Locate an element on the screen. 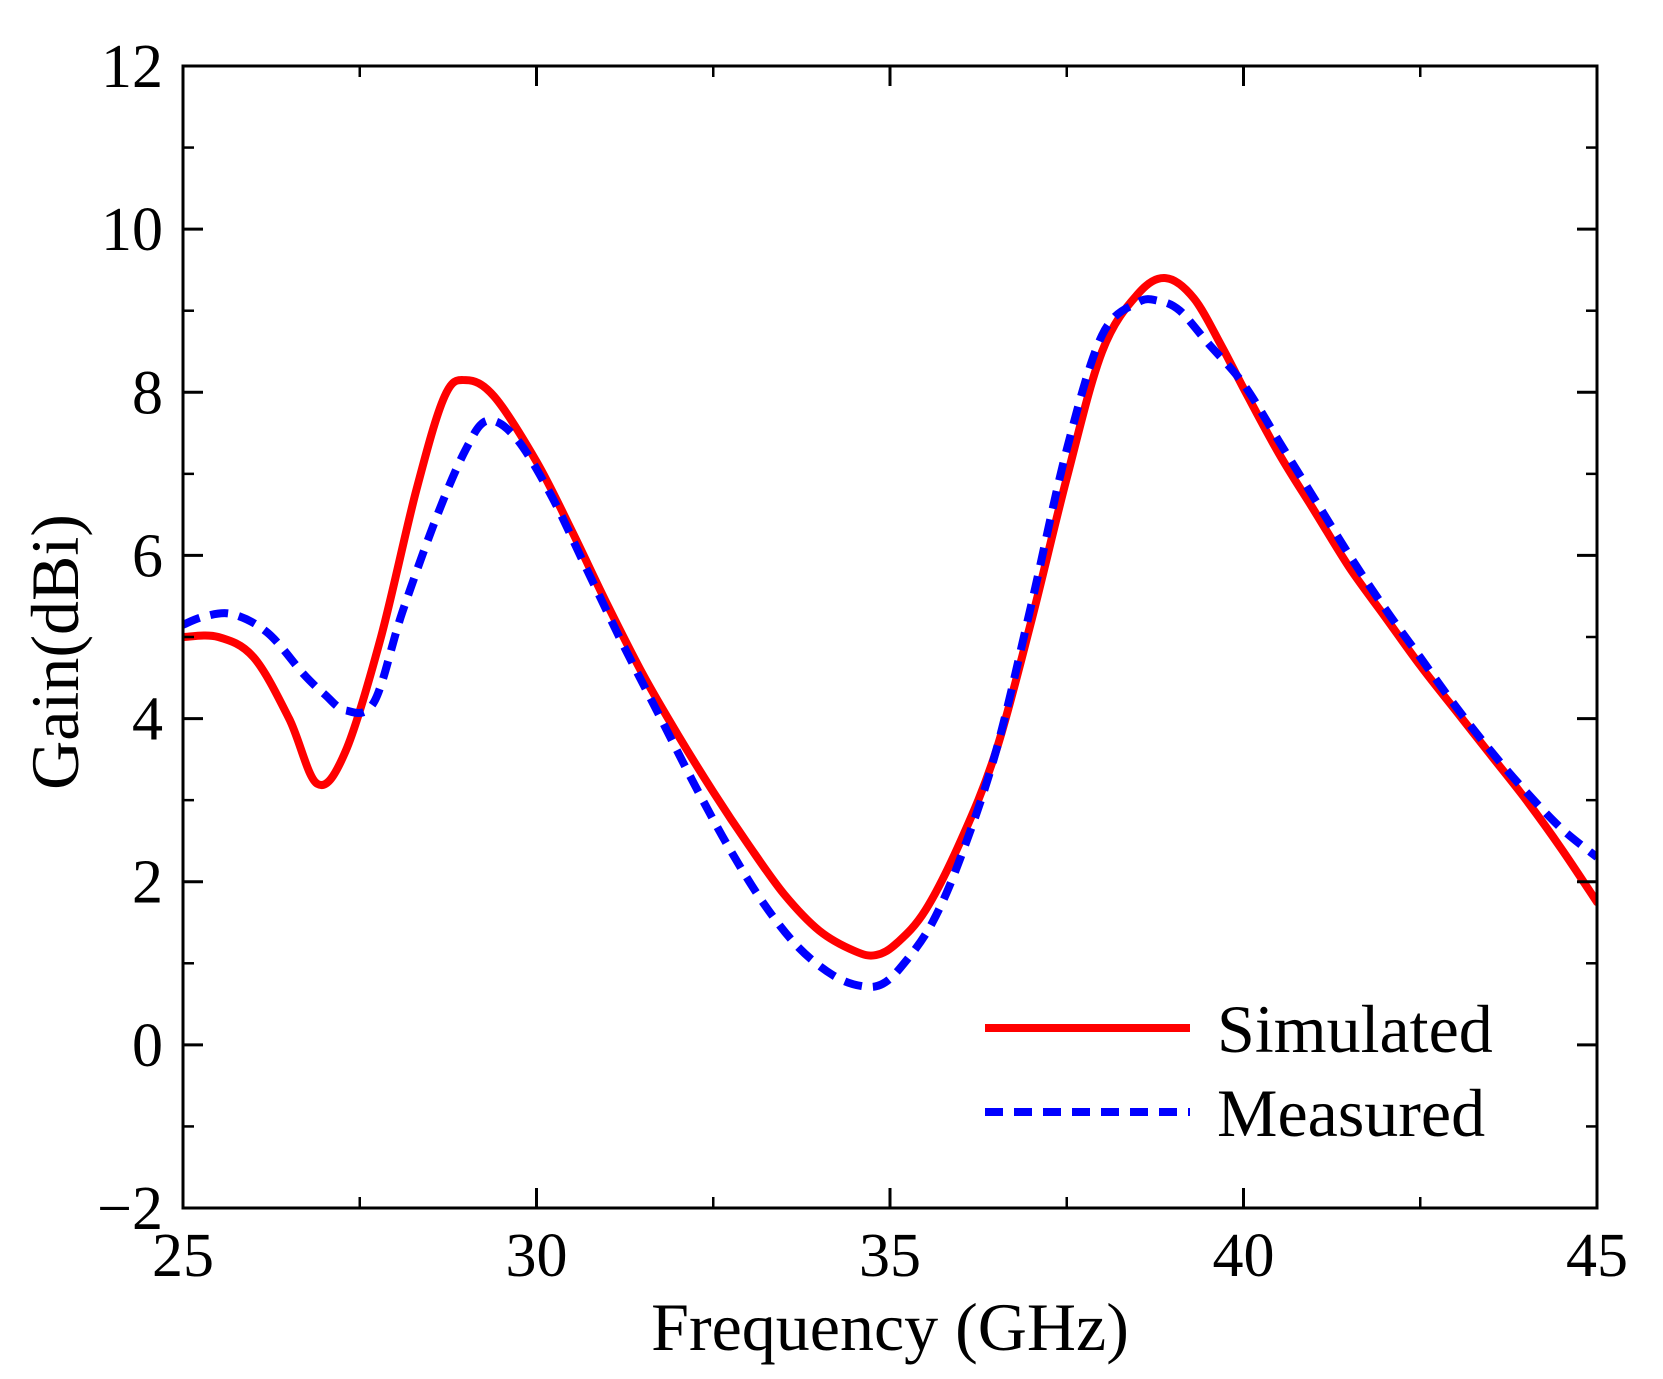 The height and width of the screenshot is (1379, 1663). y-tick-label: 10 is located at coordinates (132, 230).